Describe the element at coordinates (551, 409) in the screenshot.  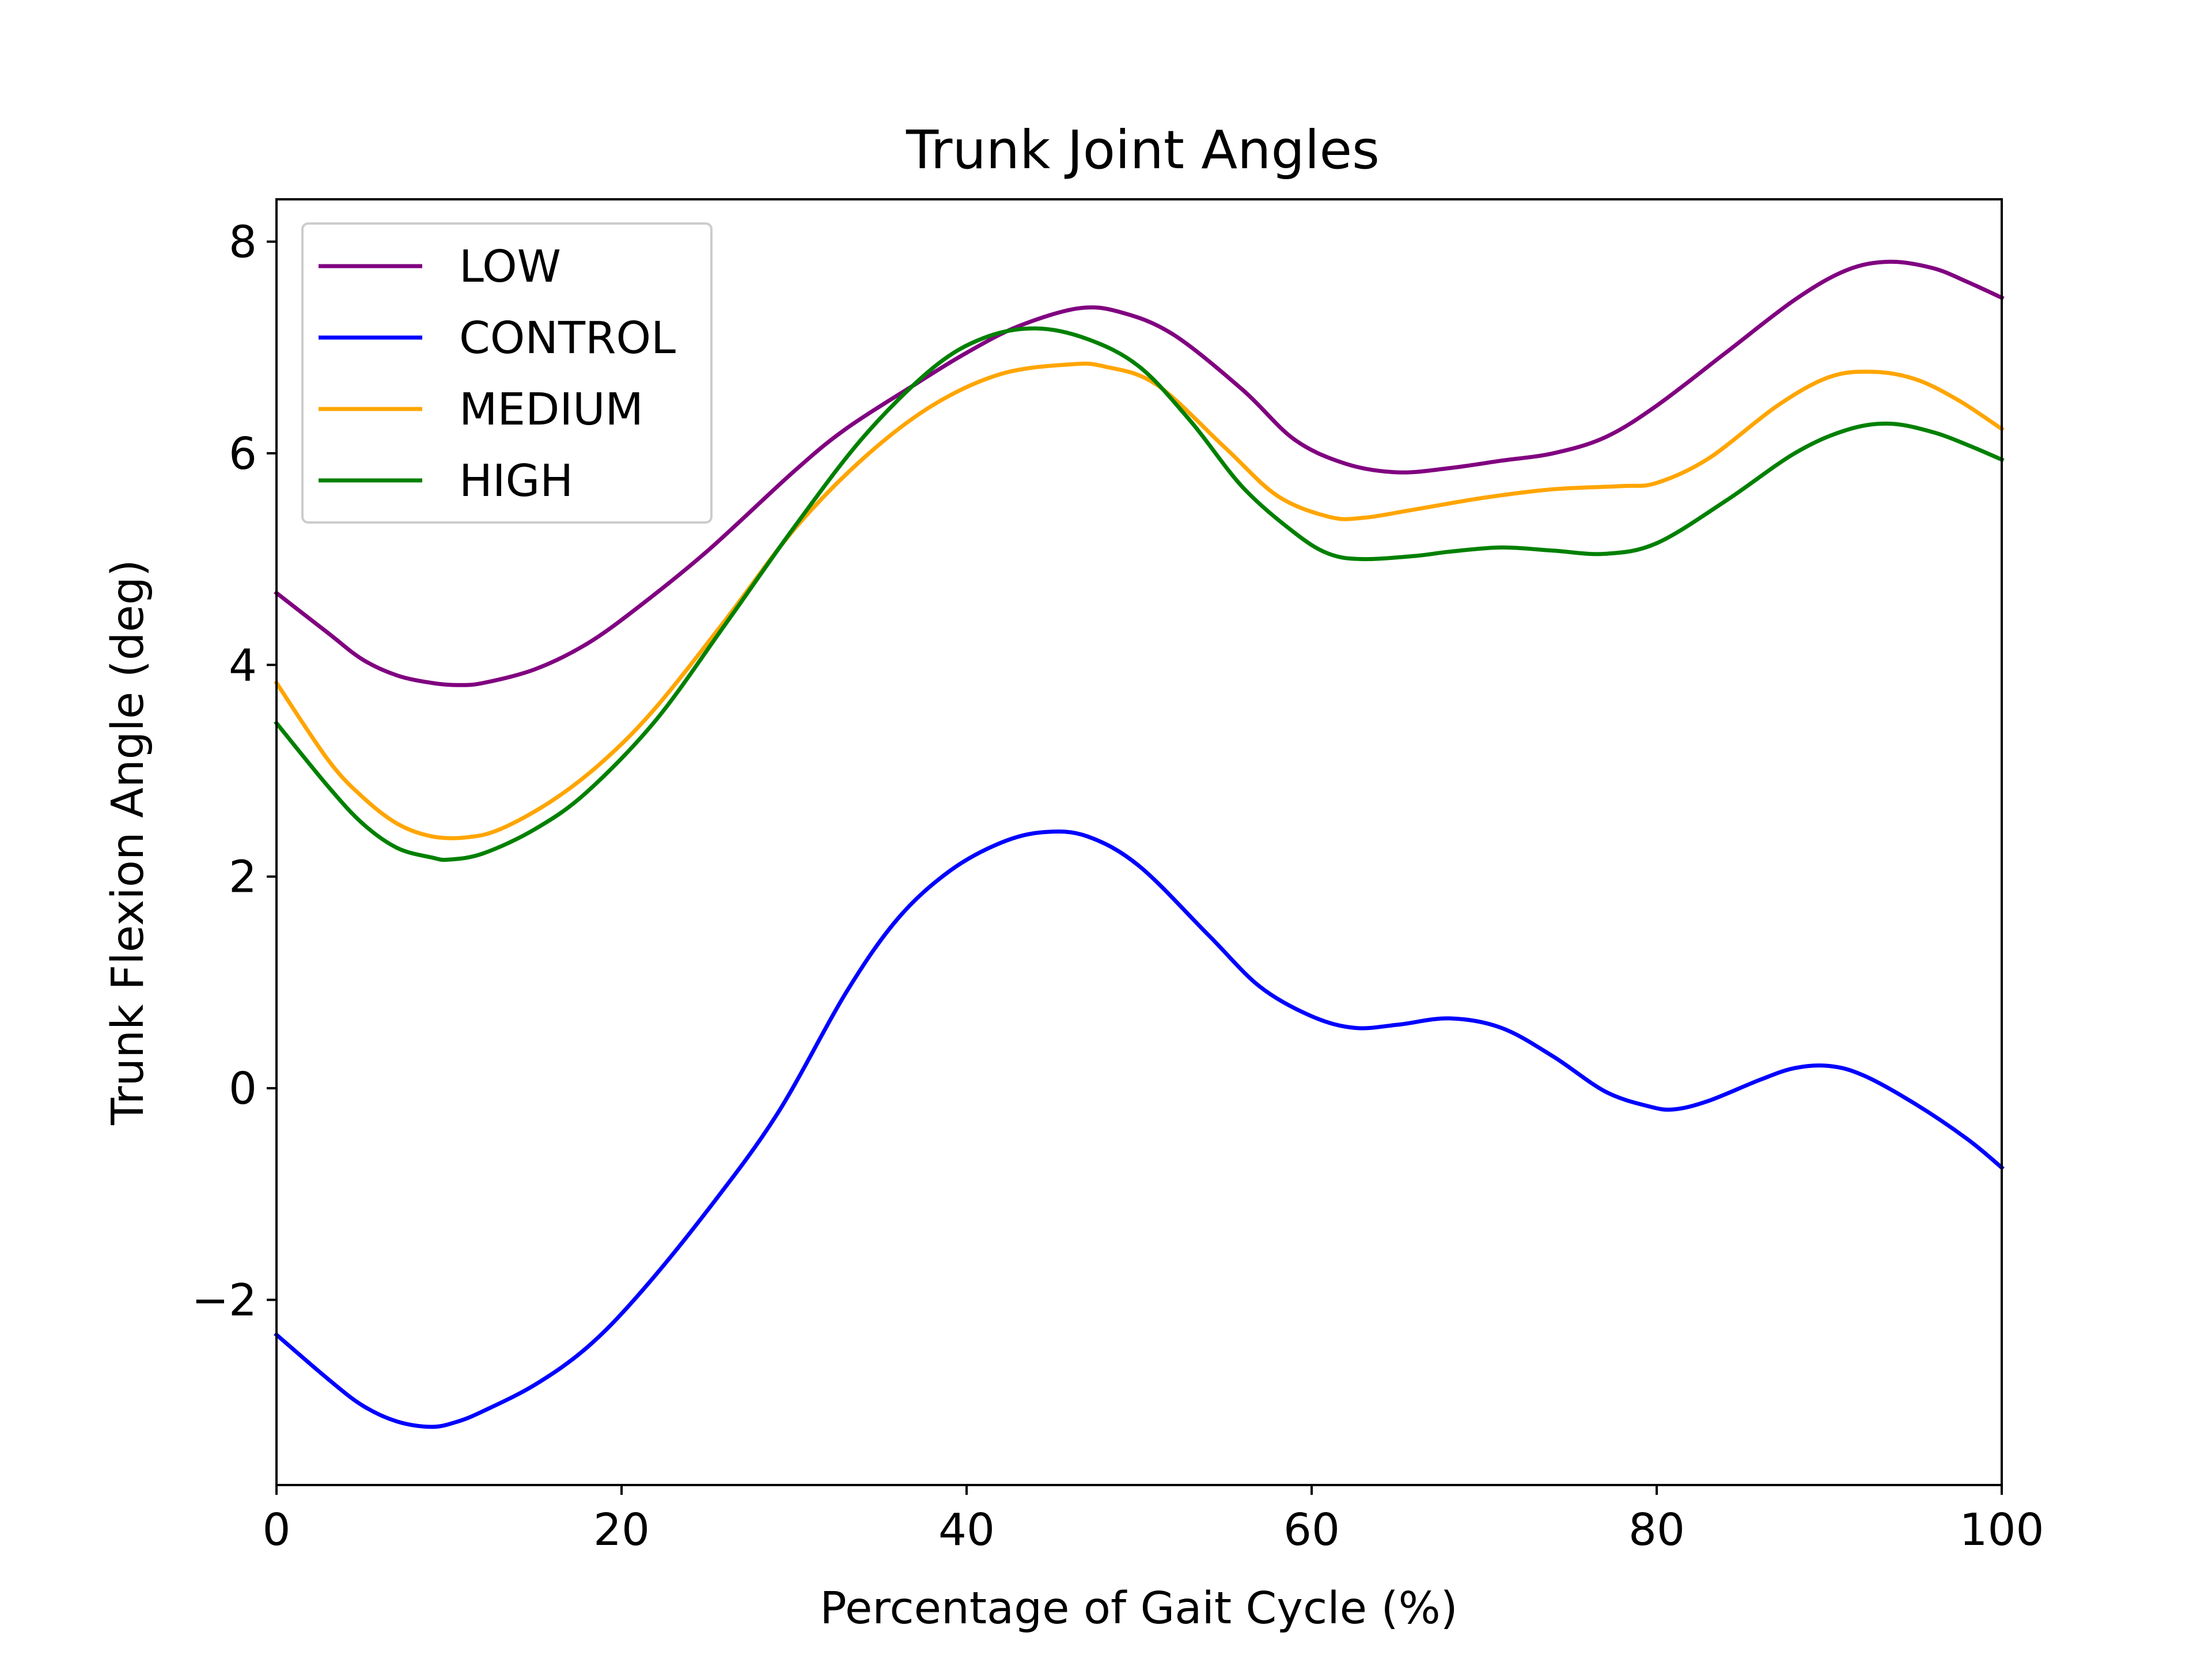
I see `legend-label-medium: MEDIUM` at that location.